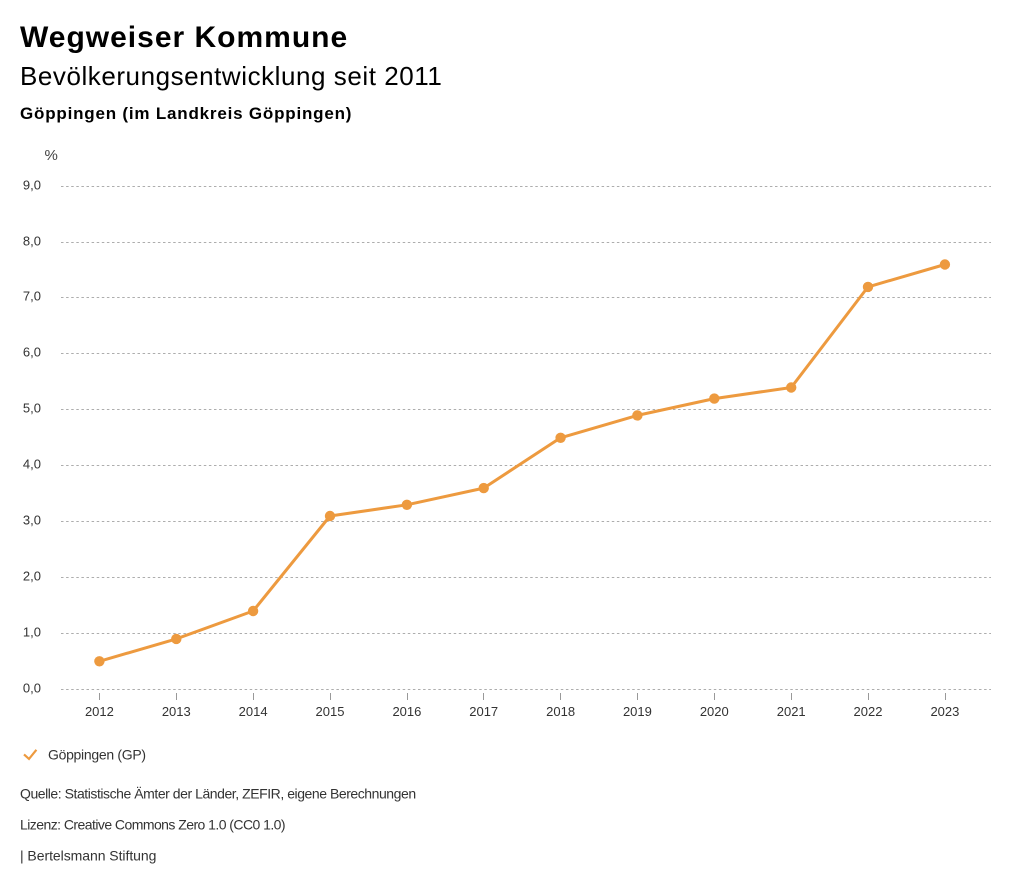  Describe the element at coordinates (184, 37) in the screenshot. I see `svg-text: Wegweiser Kommune` at that location.